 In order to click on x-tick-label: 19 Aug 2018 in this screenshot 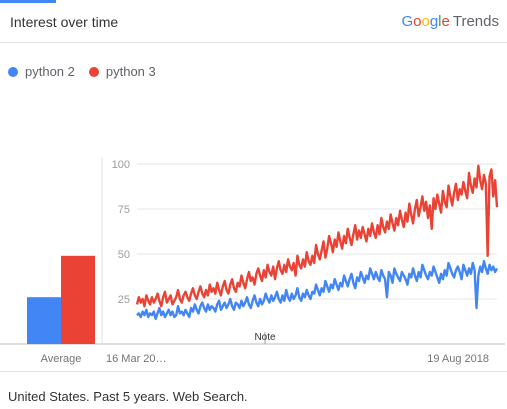, I will do `click(458, 359)`.